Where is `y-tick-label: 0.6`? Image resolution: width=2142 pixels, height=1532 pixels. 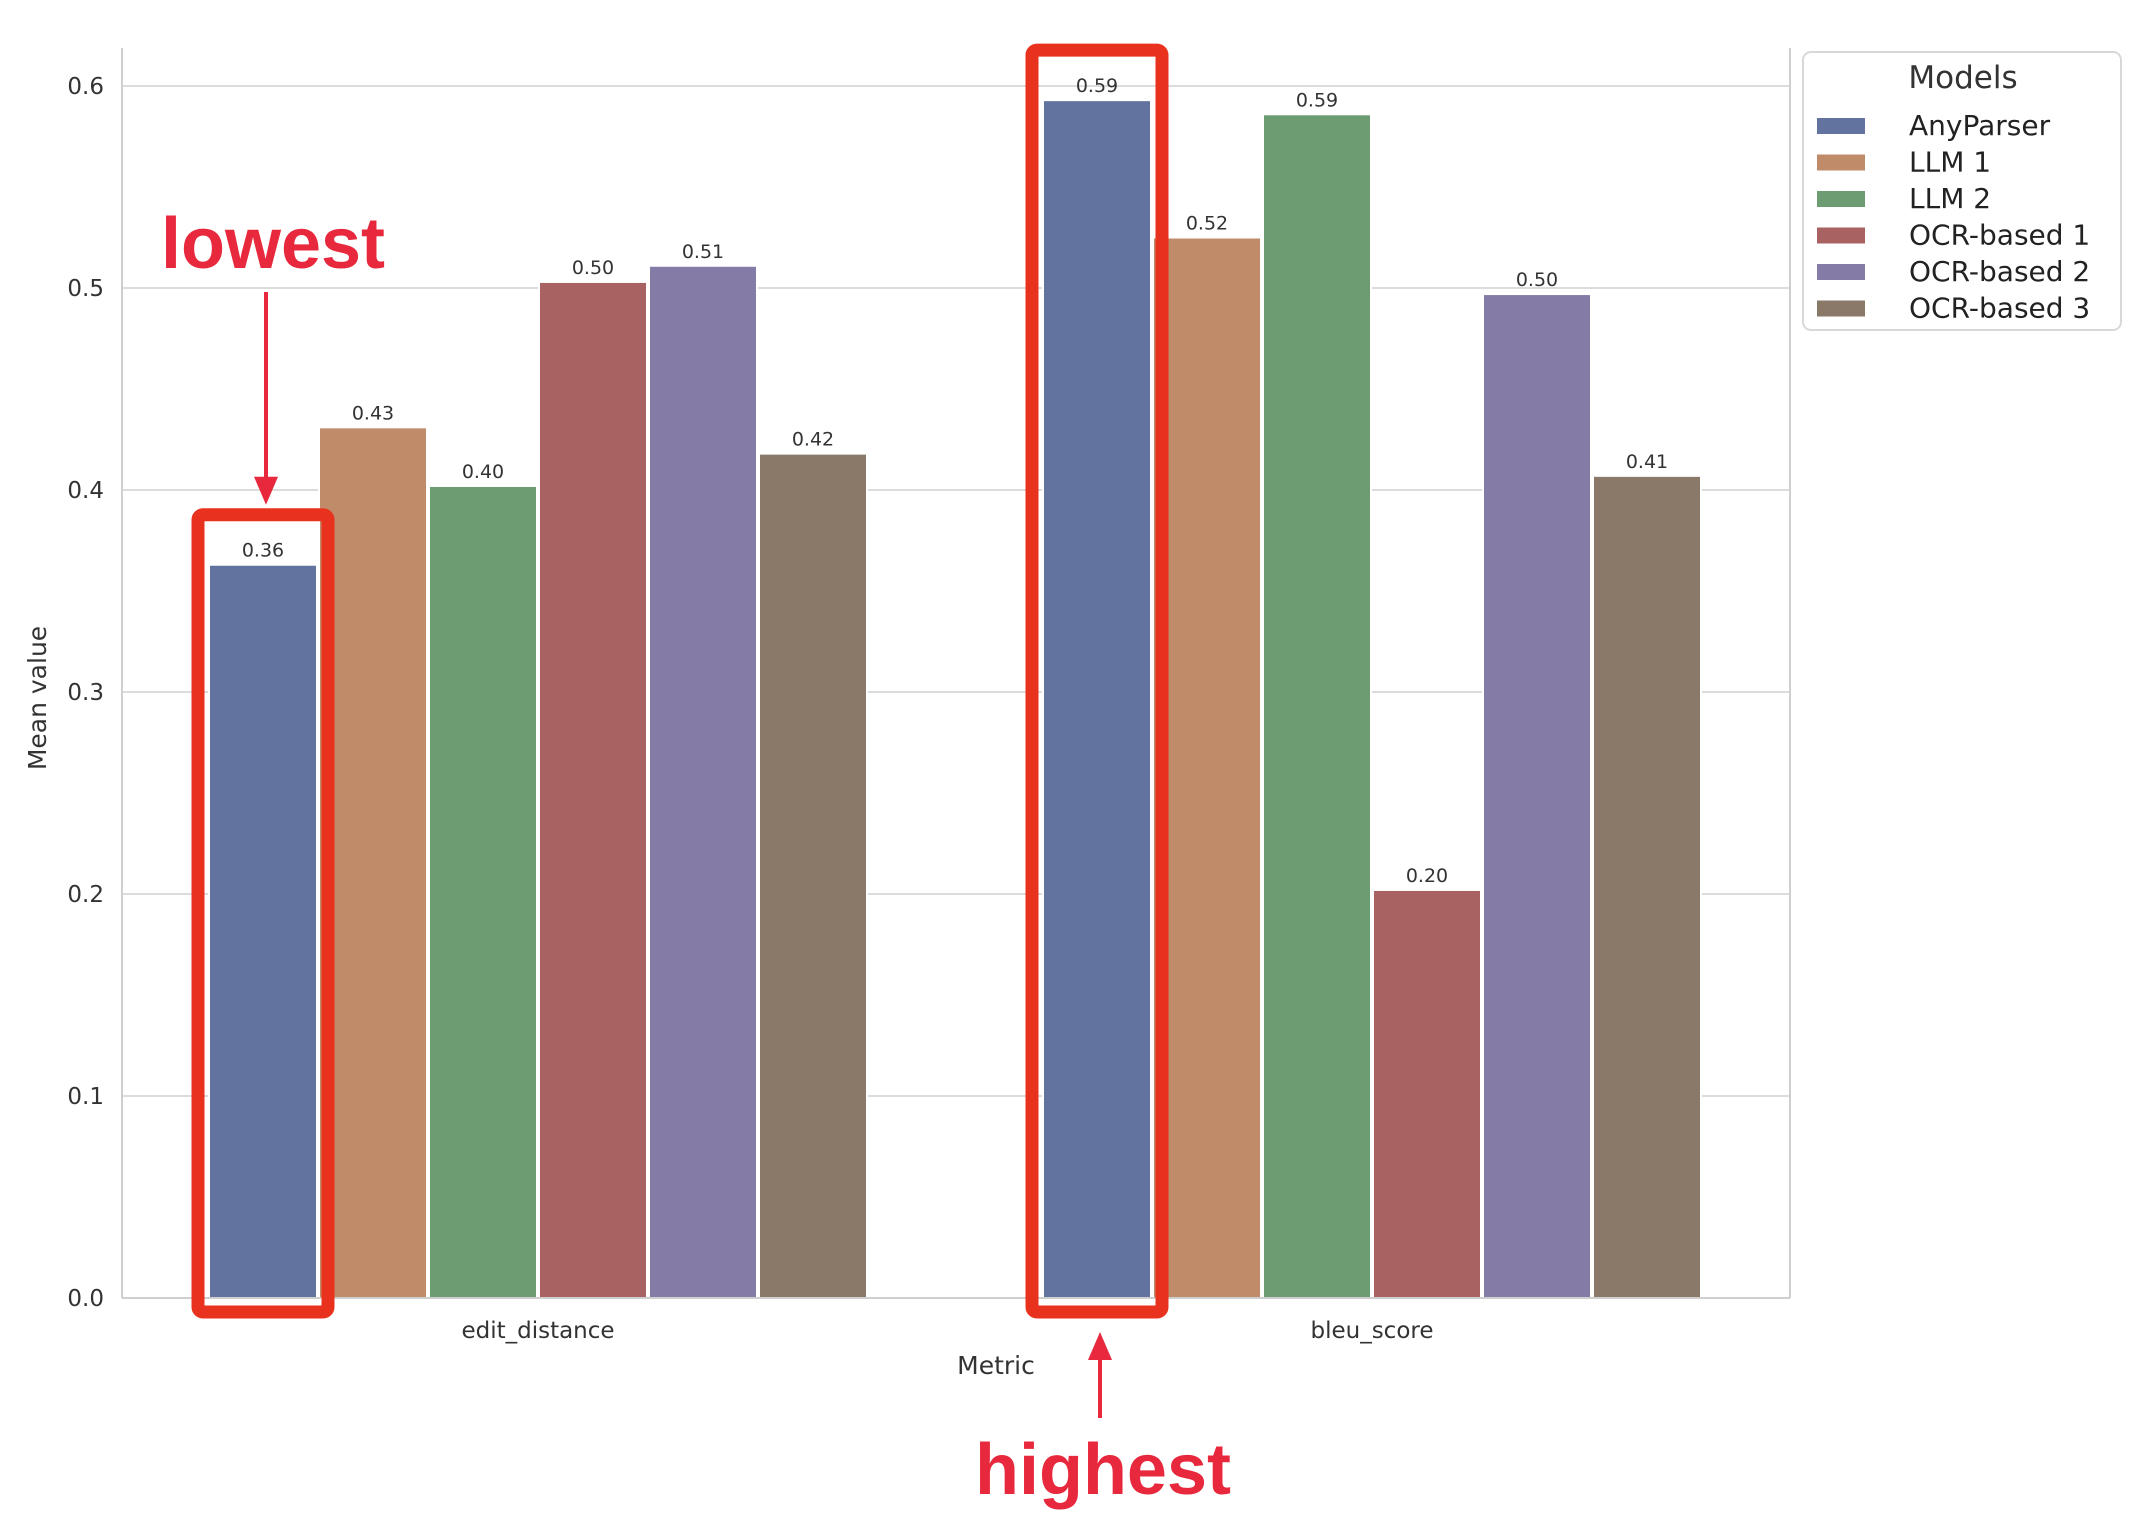
y-tick-label: 0.6 is located at coordinates (85, 87).